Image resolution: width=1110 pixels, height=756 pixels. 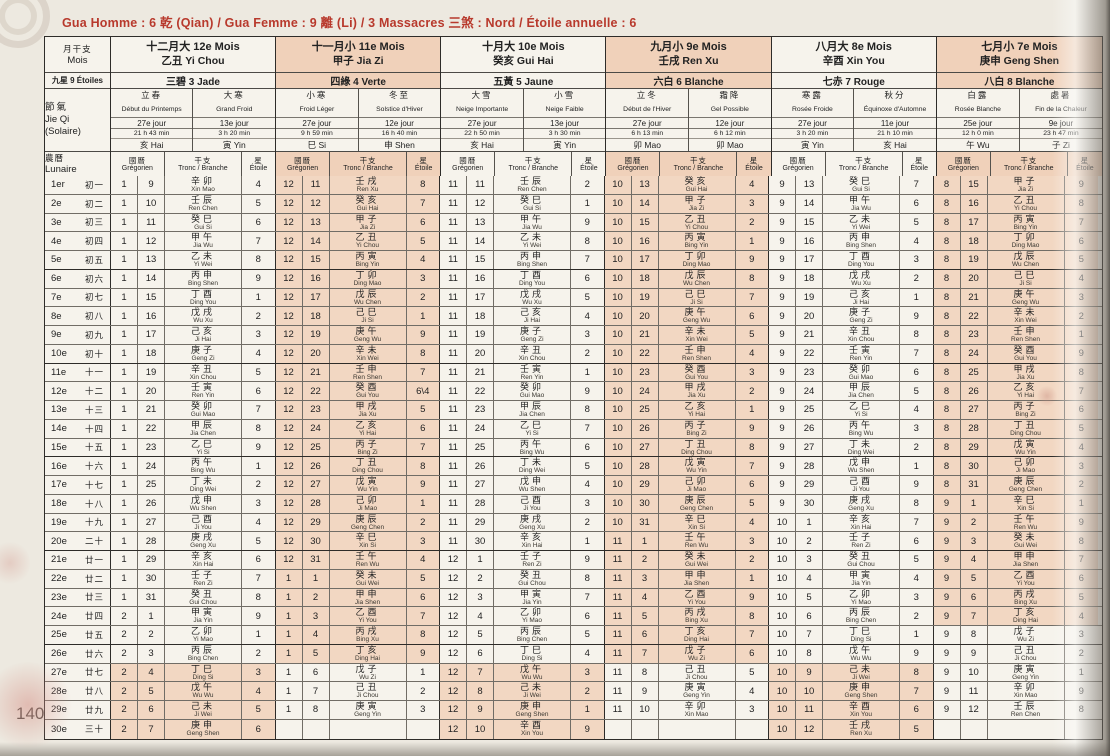 What do you see at coordinates (480, 222) in the screenshot?
I see `gregorian-day-cell: 13` at bounding box center [480, 222].